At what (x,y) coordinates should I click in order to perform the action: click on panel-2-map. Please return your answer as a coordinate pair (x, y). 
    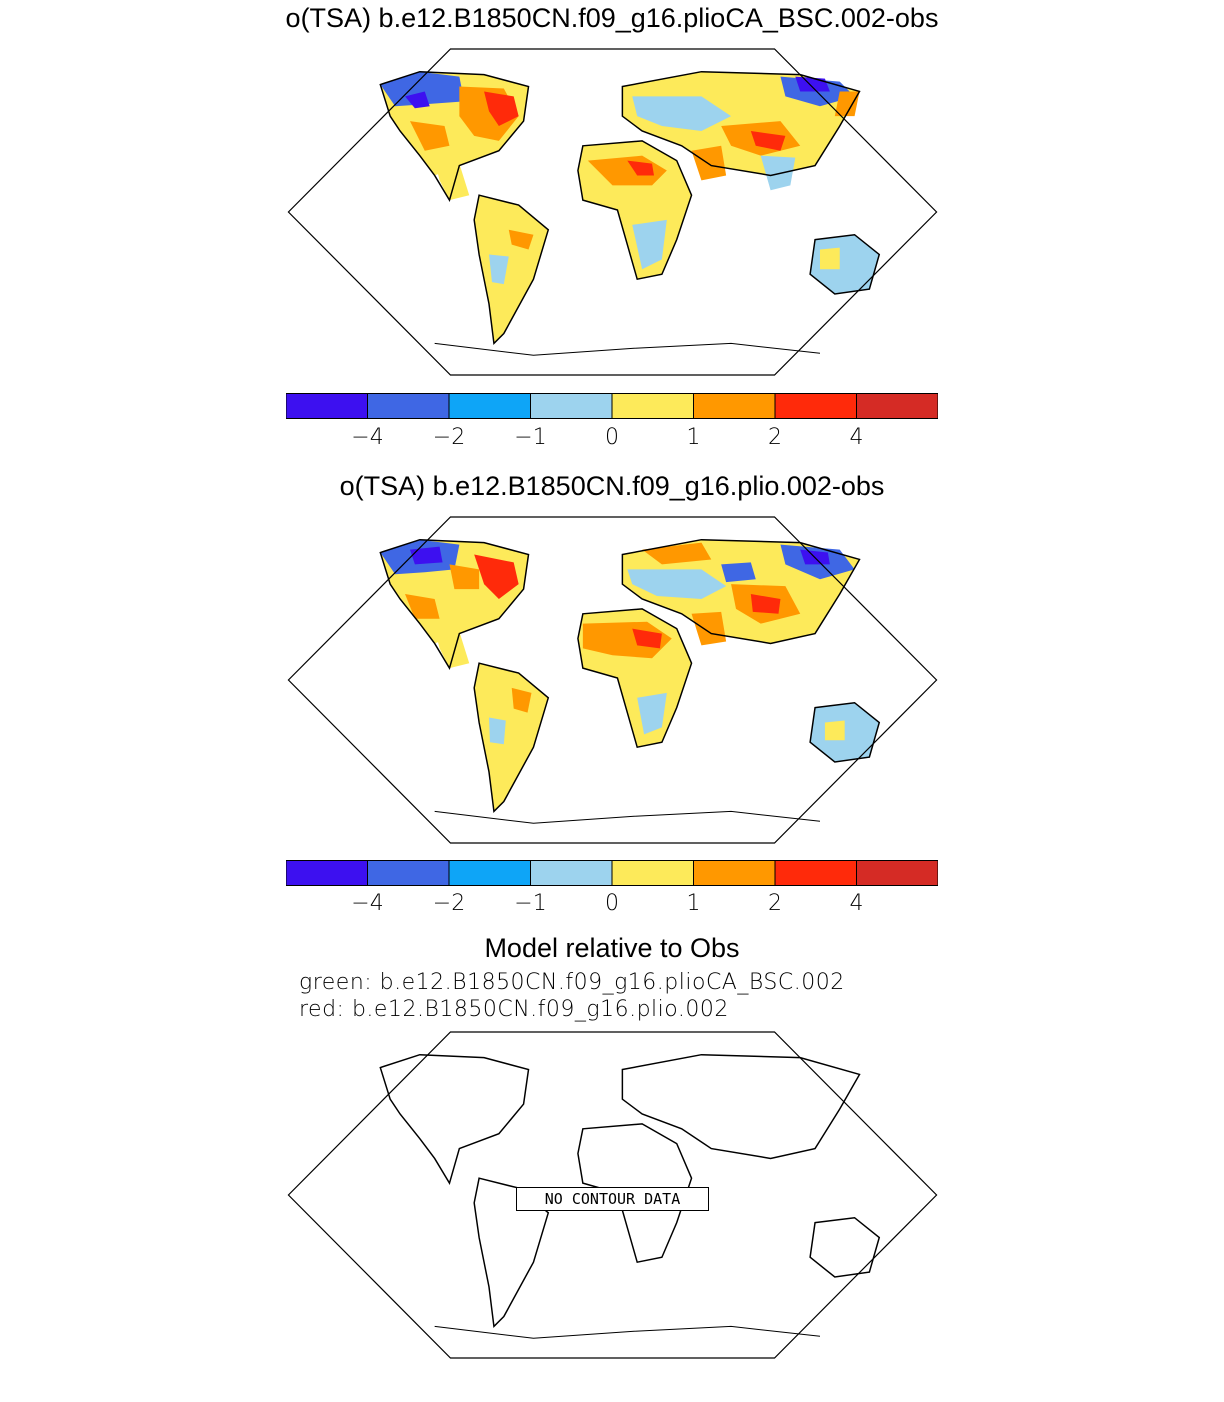
    Looking at the image, I should click on (612, 680).